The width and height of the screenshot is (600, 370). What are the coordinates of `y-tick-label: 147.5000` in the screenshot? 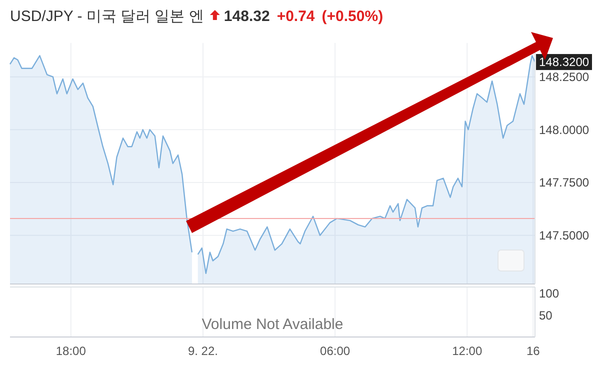 It's located at (564, 235).